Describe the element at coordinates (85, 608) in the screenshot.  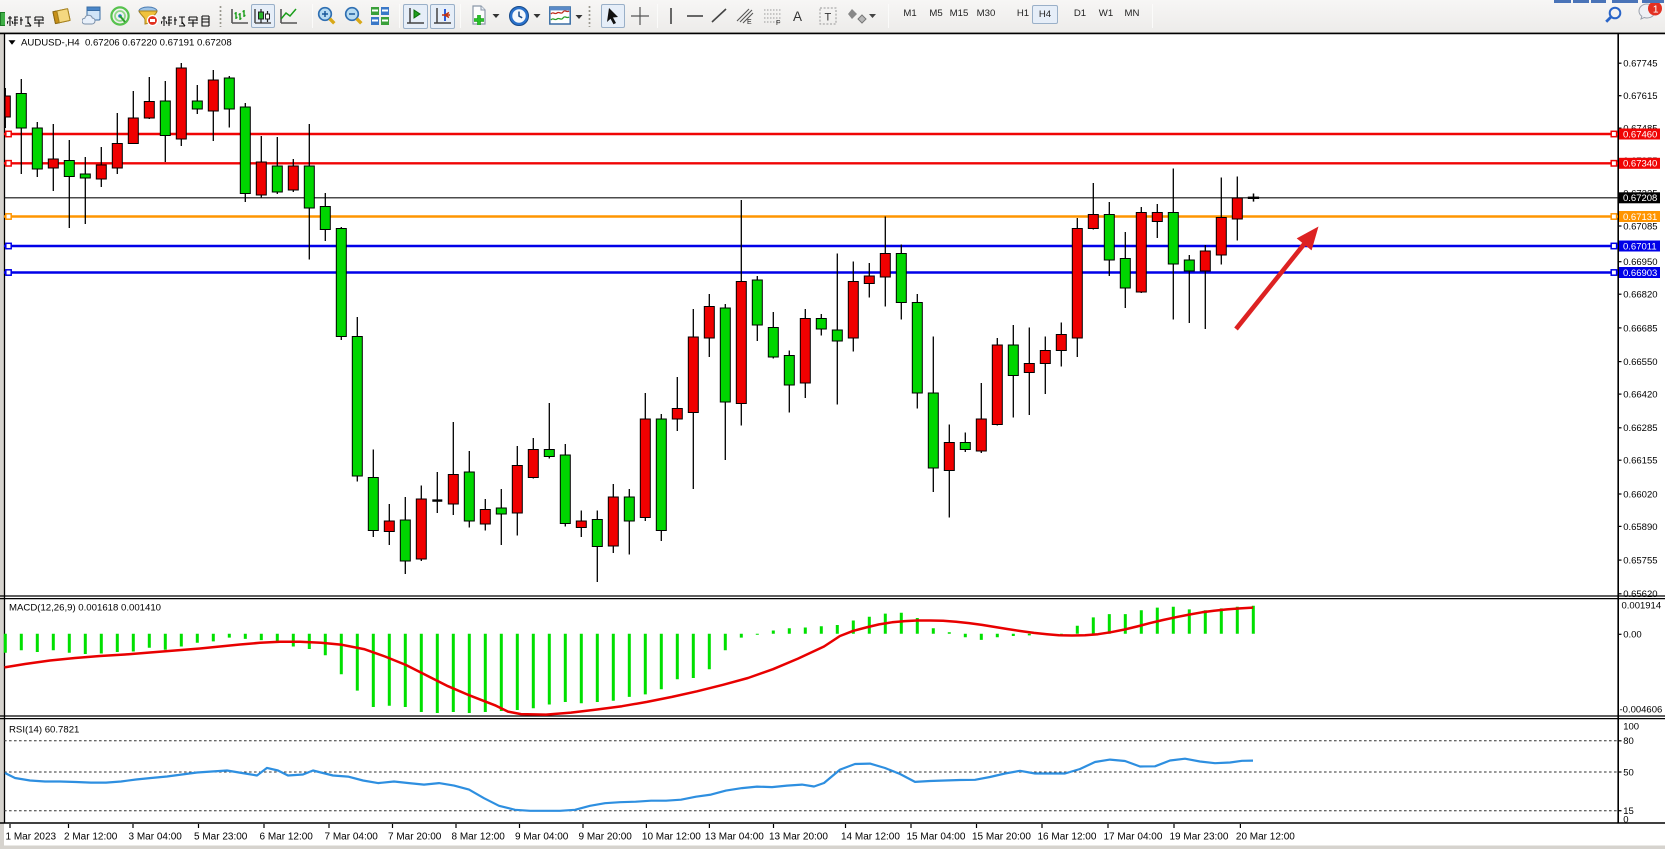
I see `svg-text:MACD(12,26,9) 0.001618 0.00141: MACD(12,26,9) 0.001618 0.001410` at that location.